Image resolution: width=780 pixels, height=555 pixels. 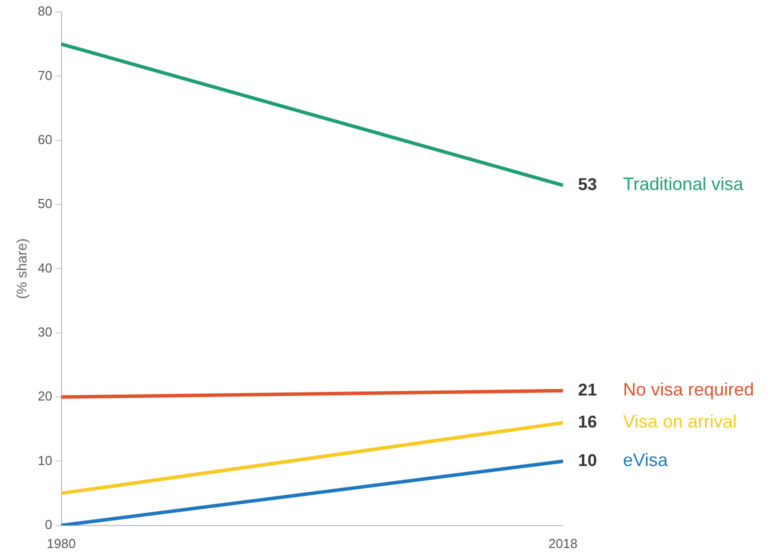 What do you see at coordinates (45, 396) in the screenshot?
I see `y-tick-label: 20` at bounding box center [45, 396].